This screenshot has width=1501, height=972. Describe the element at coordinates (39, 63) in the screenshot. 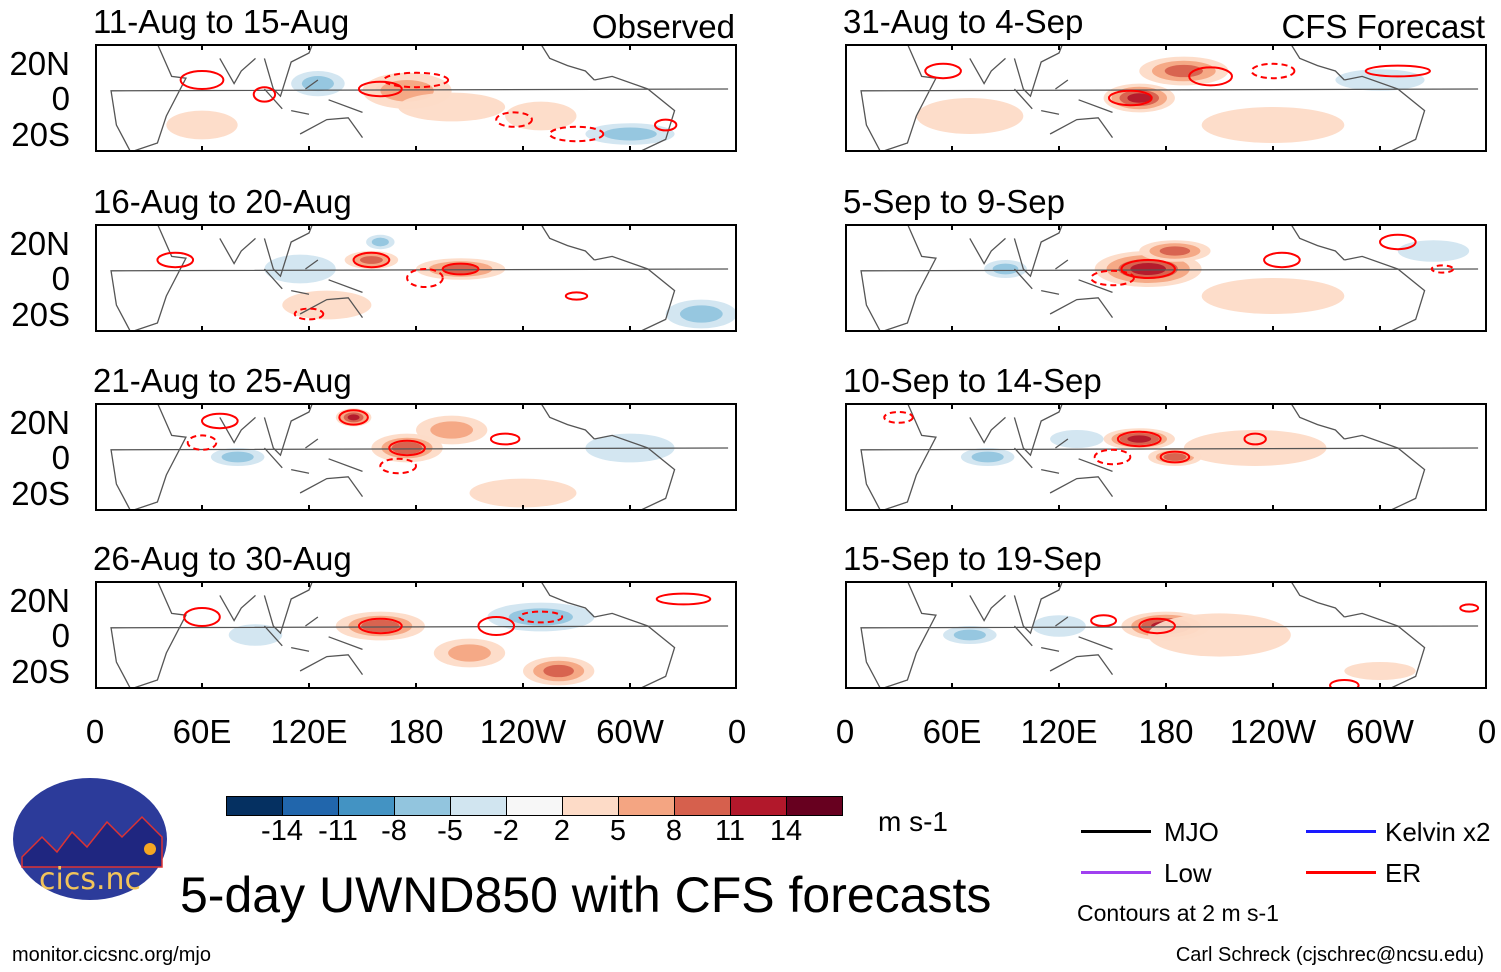

I see `lat-label: 20N` at that location.